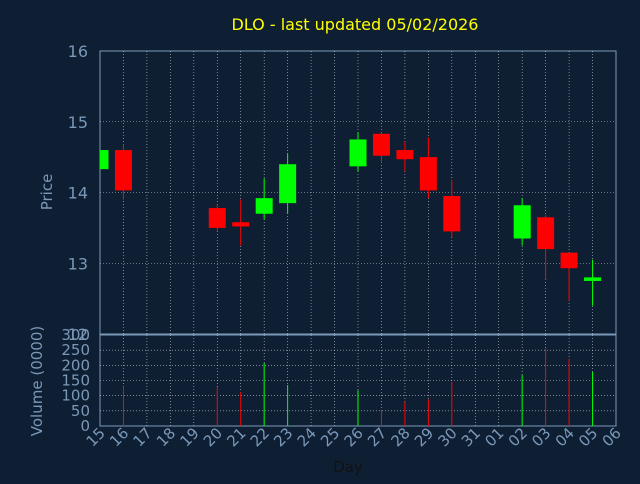 The image size is (640, 484). What do you see at coordinates (47, 192) in the screenshot?
I see `price-axis-label: Price` at bounding box center [47, 192].